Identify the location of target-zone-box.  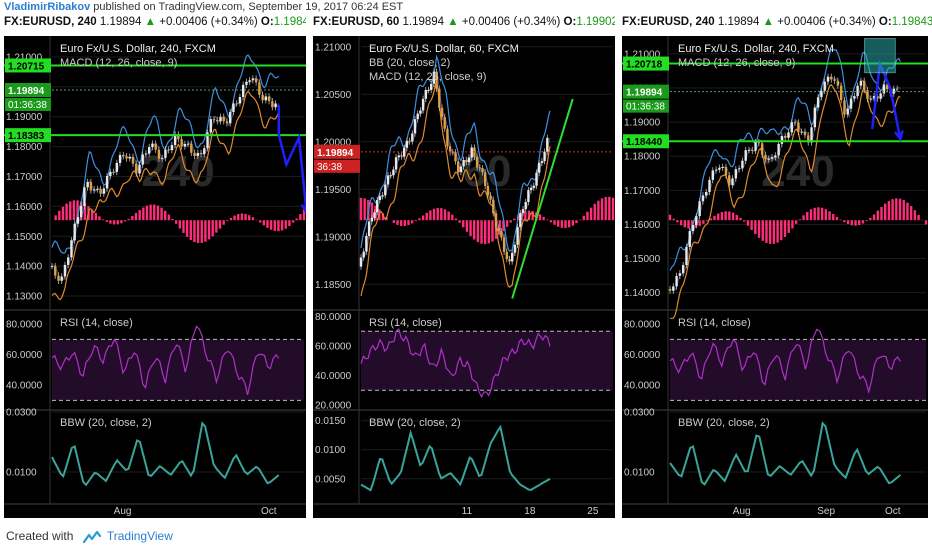
(880, 56).